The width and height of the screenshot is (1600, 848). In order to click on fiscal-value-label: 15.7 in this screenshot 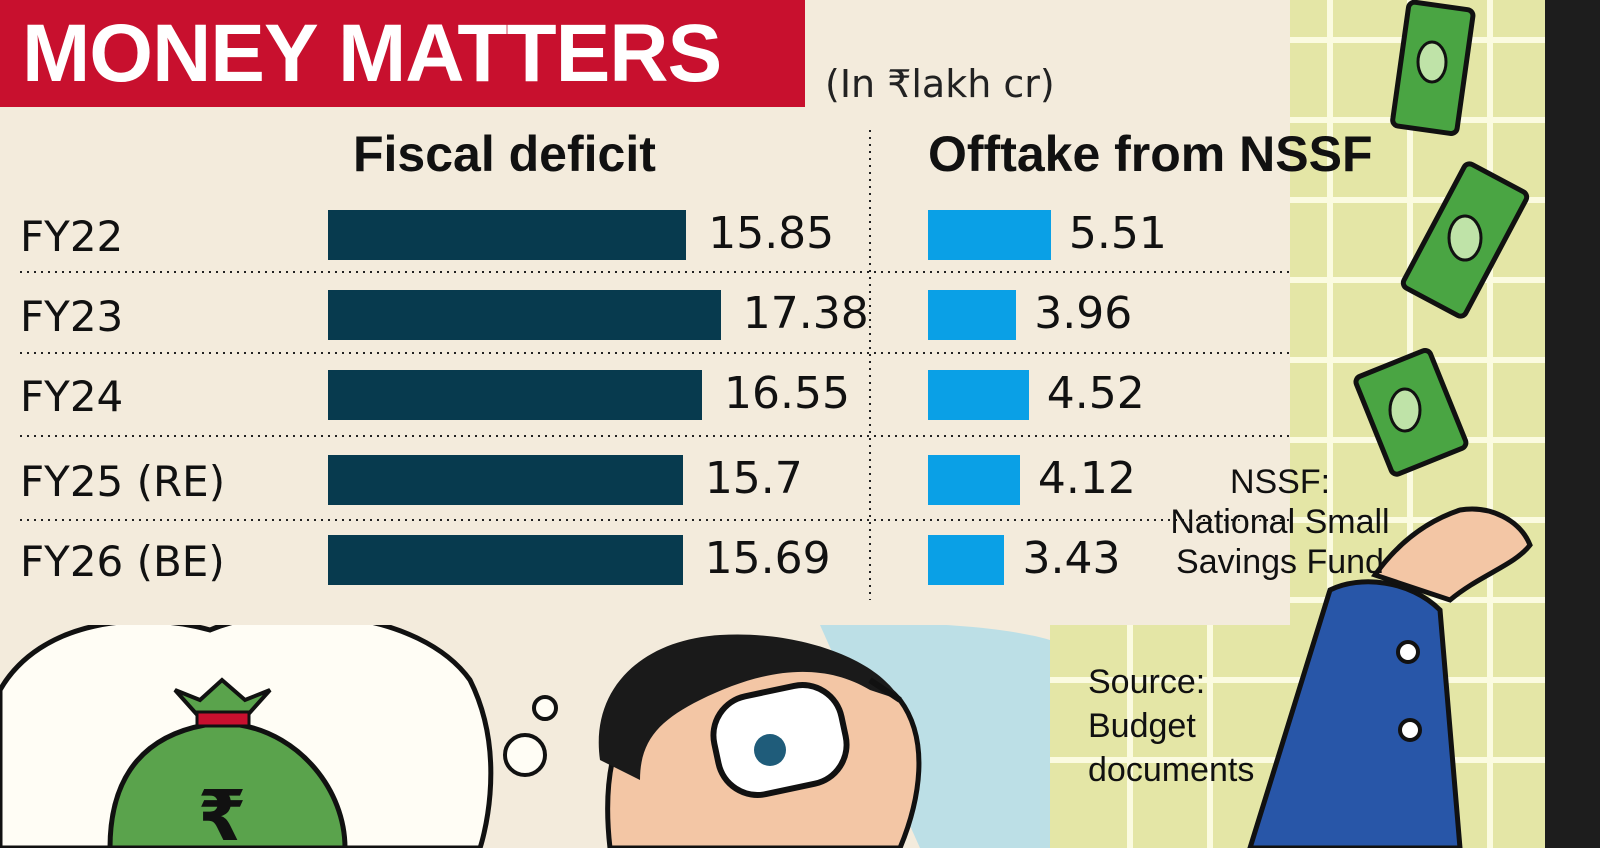, I will do `click(753, 478)`.